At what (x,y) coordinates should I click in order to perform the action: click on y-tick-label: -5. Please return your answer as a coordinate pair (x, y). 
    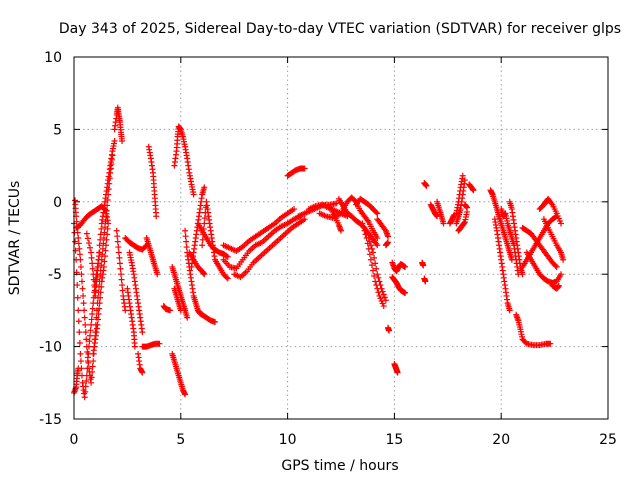
    Looking at the image, I should click on (55, 275).